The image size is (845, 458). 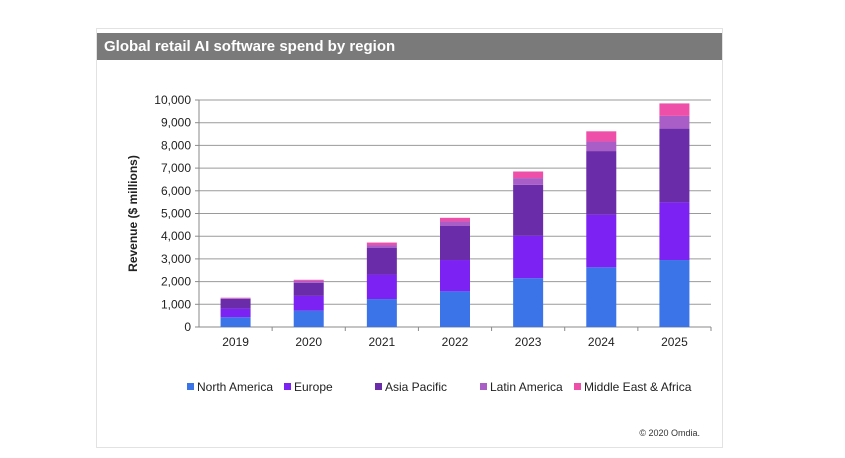 I want to click on y-tick-label: 8,000, so click(x=176, y=145).